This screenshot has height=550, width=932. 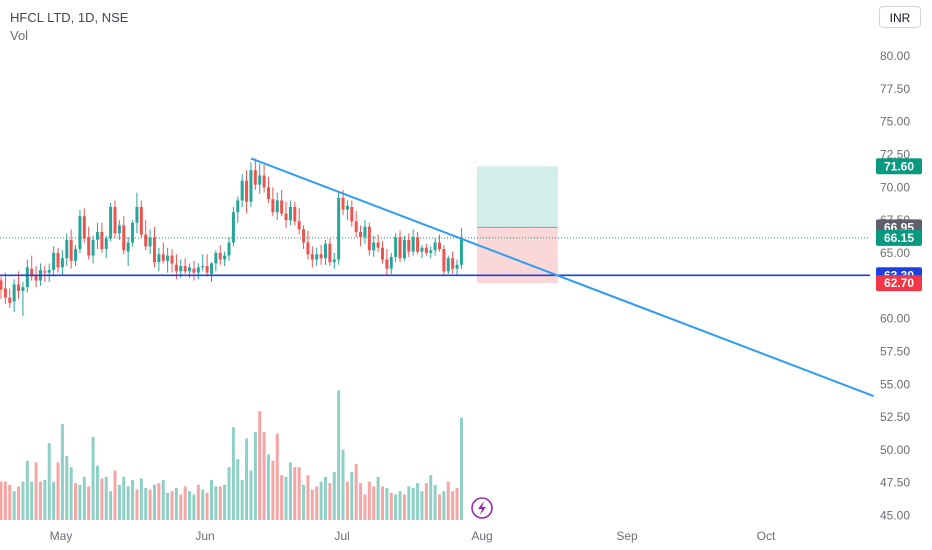 What do you see at coordinates (900, 17) in the screenshot?
I see `currency-button: INR` at bounding box center [900, 17].